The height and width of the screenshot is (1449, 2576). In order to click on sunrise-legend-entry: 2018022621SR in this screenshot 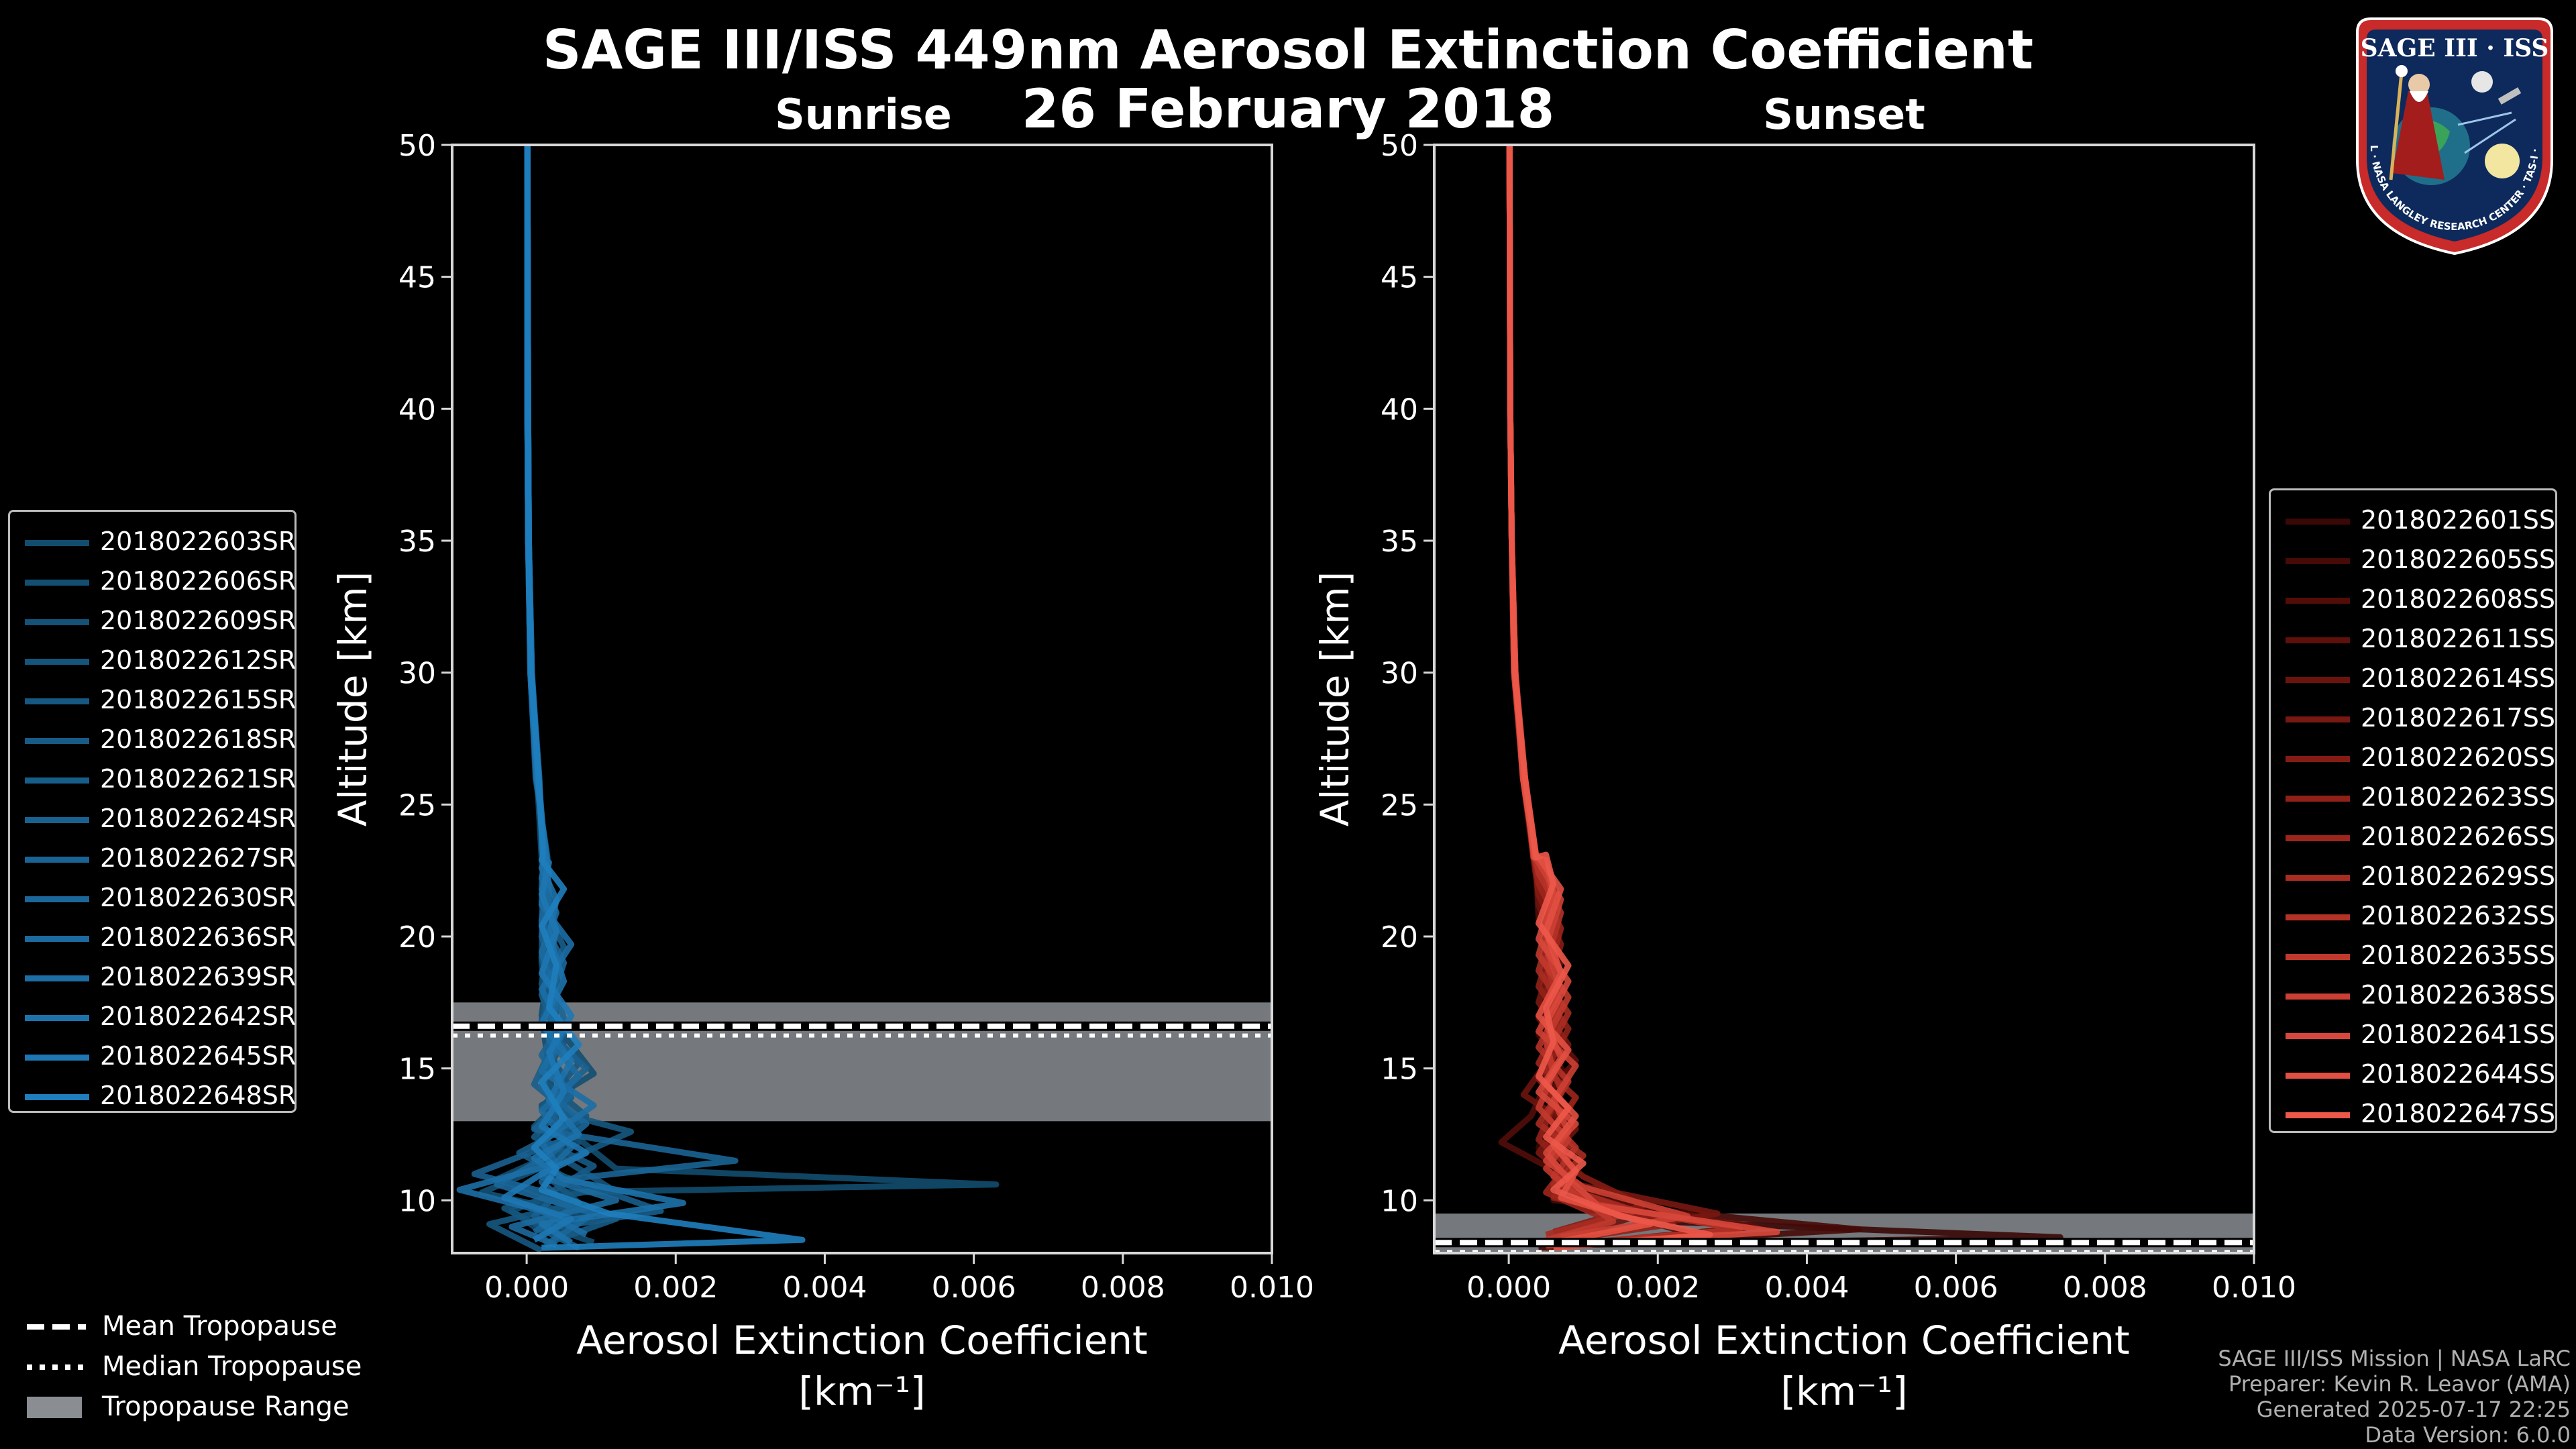, I will do `click(153, 779)`.